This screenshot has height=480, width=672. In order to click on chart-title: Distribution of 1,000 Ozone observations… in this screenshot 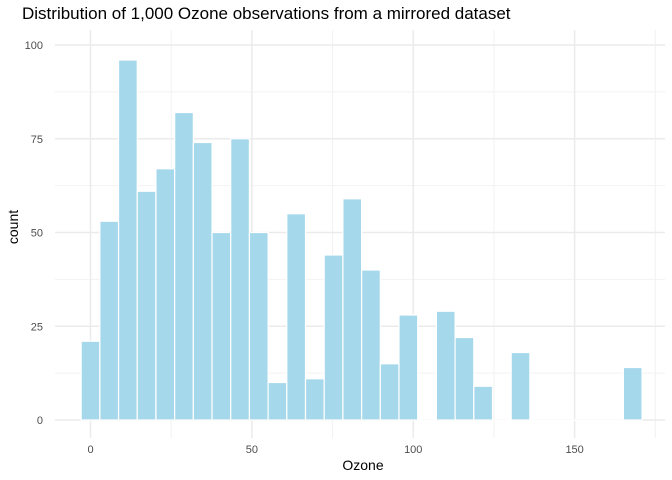, I will do `click(266, 13)`.